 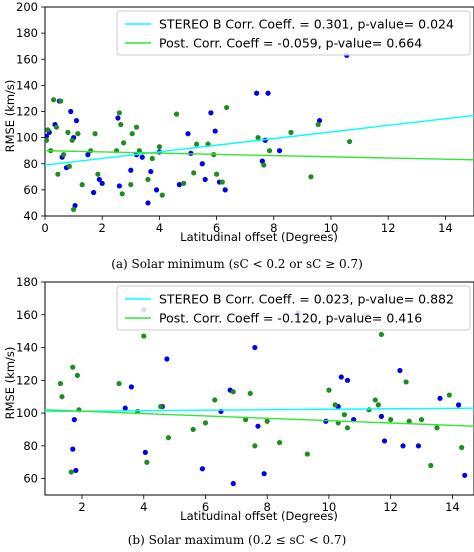 What do you see at coordinates (27, 413) in the screenshot?
I see `chart-b-y-tick-label: 100` at bounding box center [27, 413].